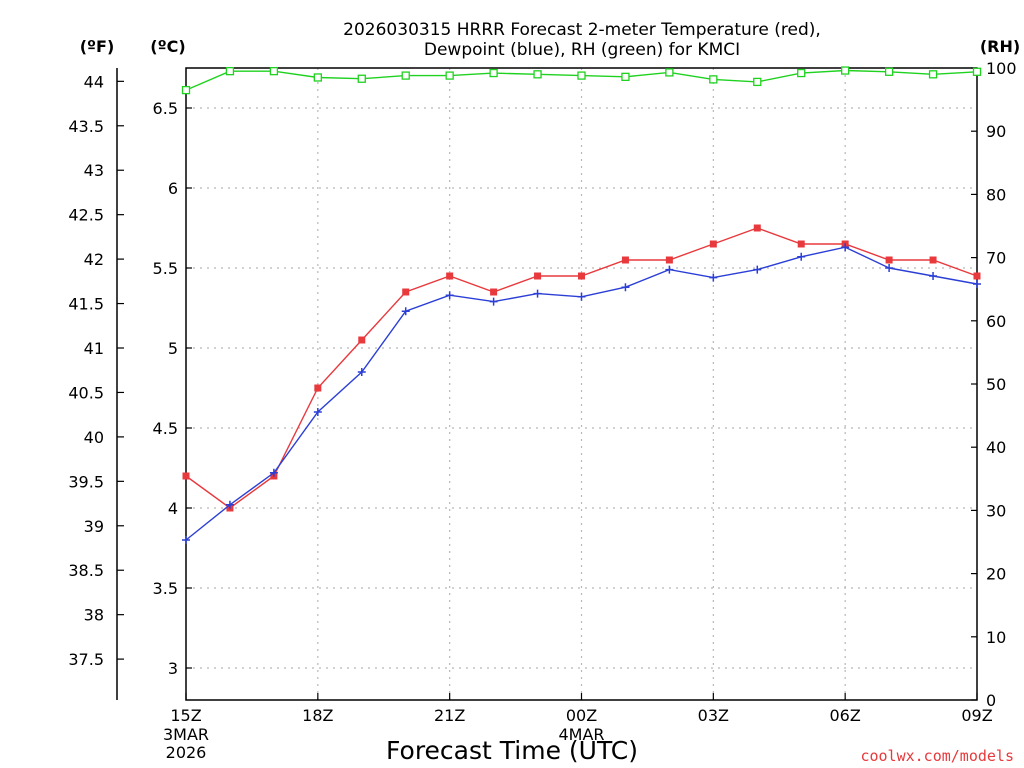 This screenshot has width=1024, height=768. What do you see at coordinates (94, 259) in the screenshot?
I see `fahrenheit-tick-label: 42` at bounding box center [94, 259].